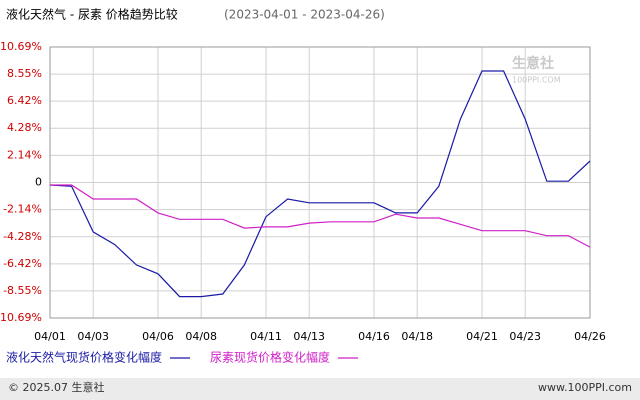 The image size is (640, 400). What do you see at coordinates (22, 236) in the screenshot?
I see `y-tick-label: -4.28%` at bounding box center [22, 236].